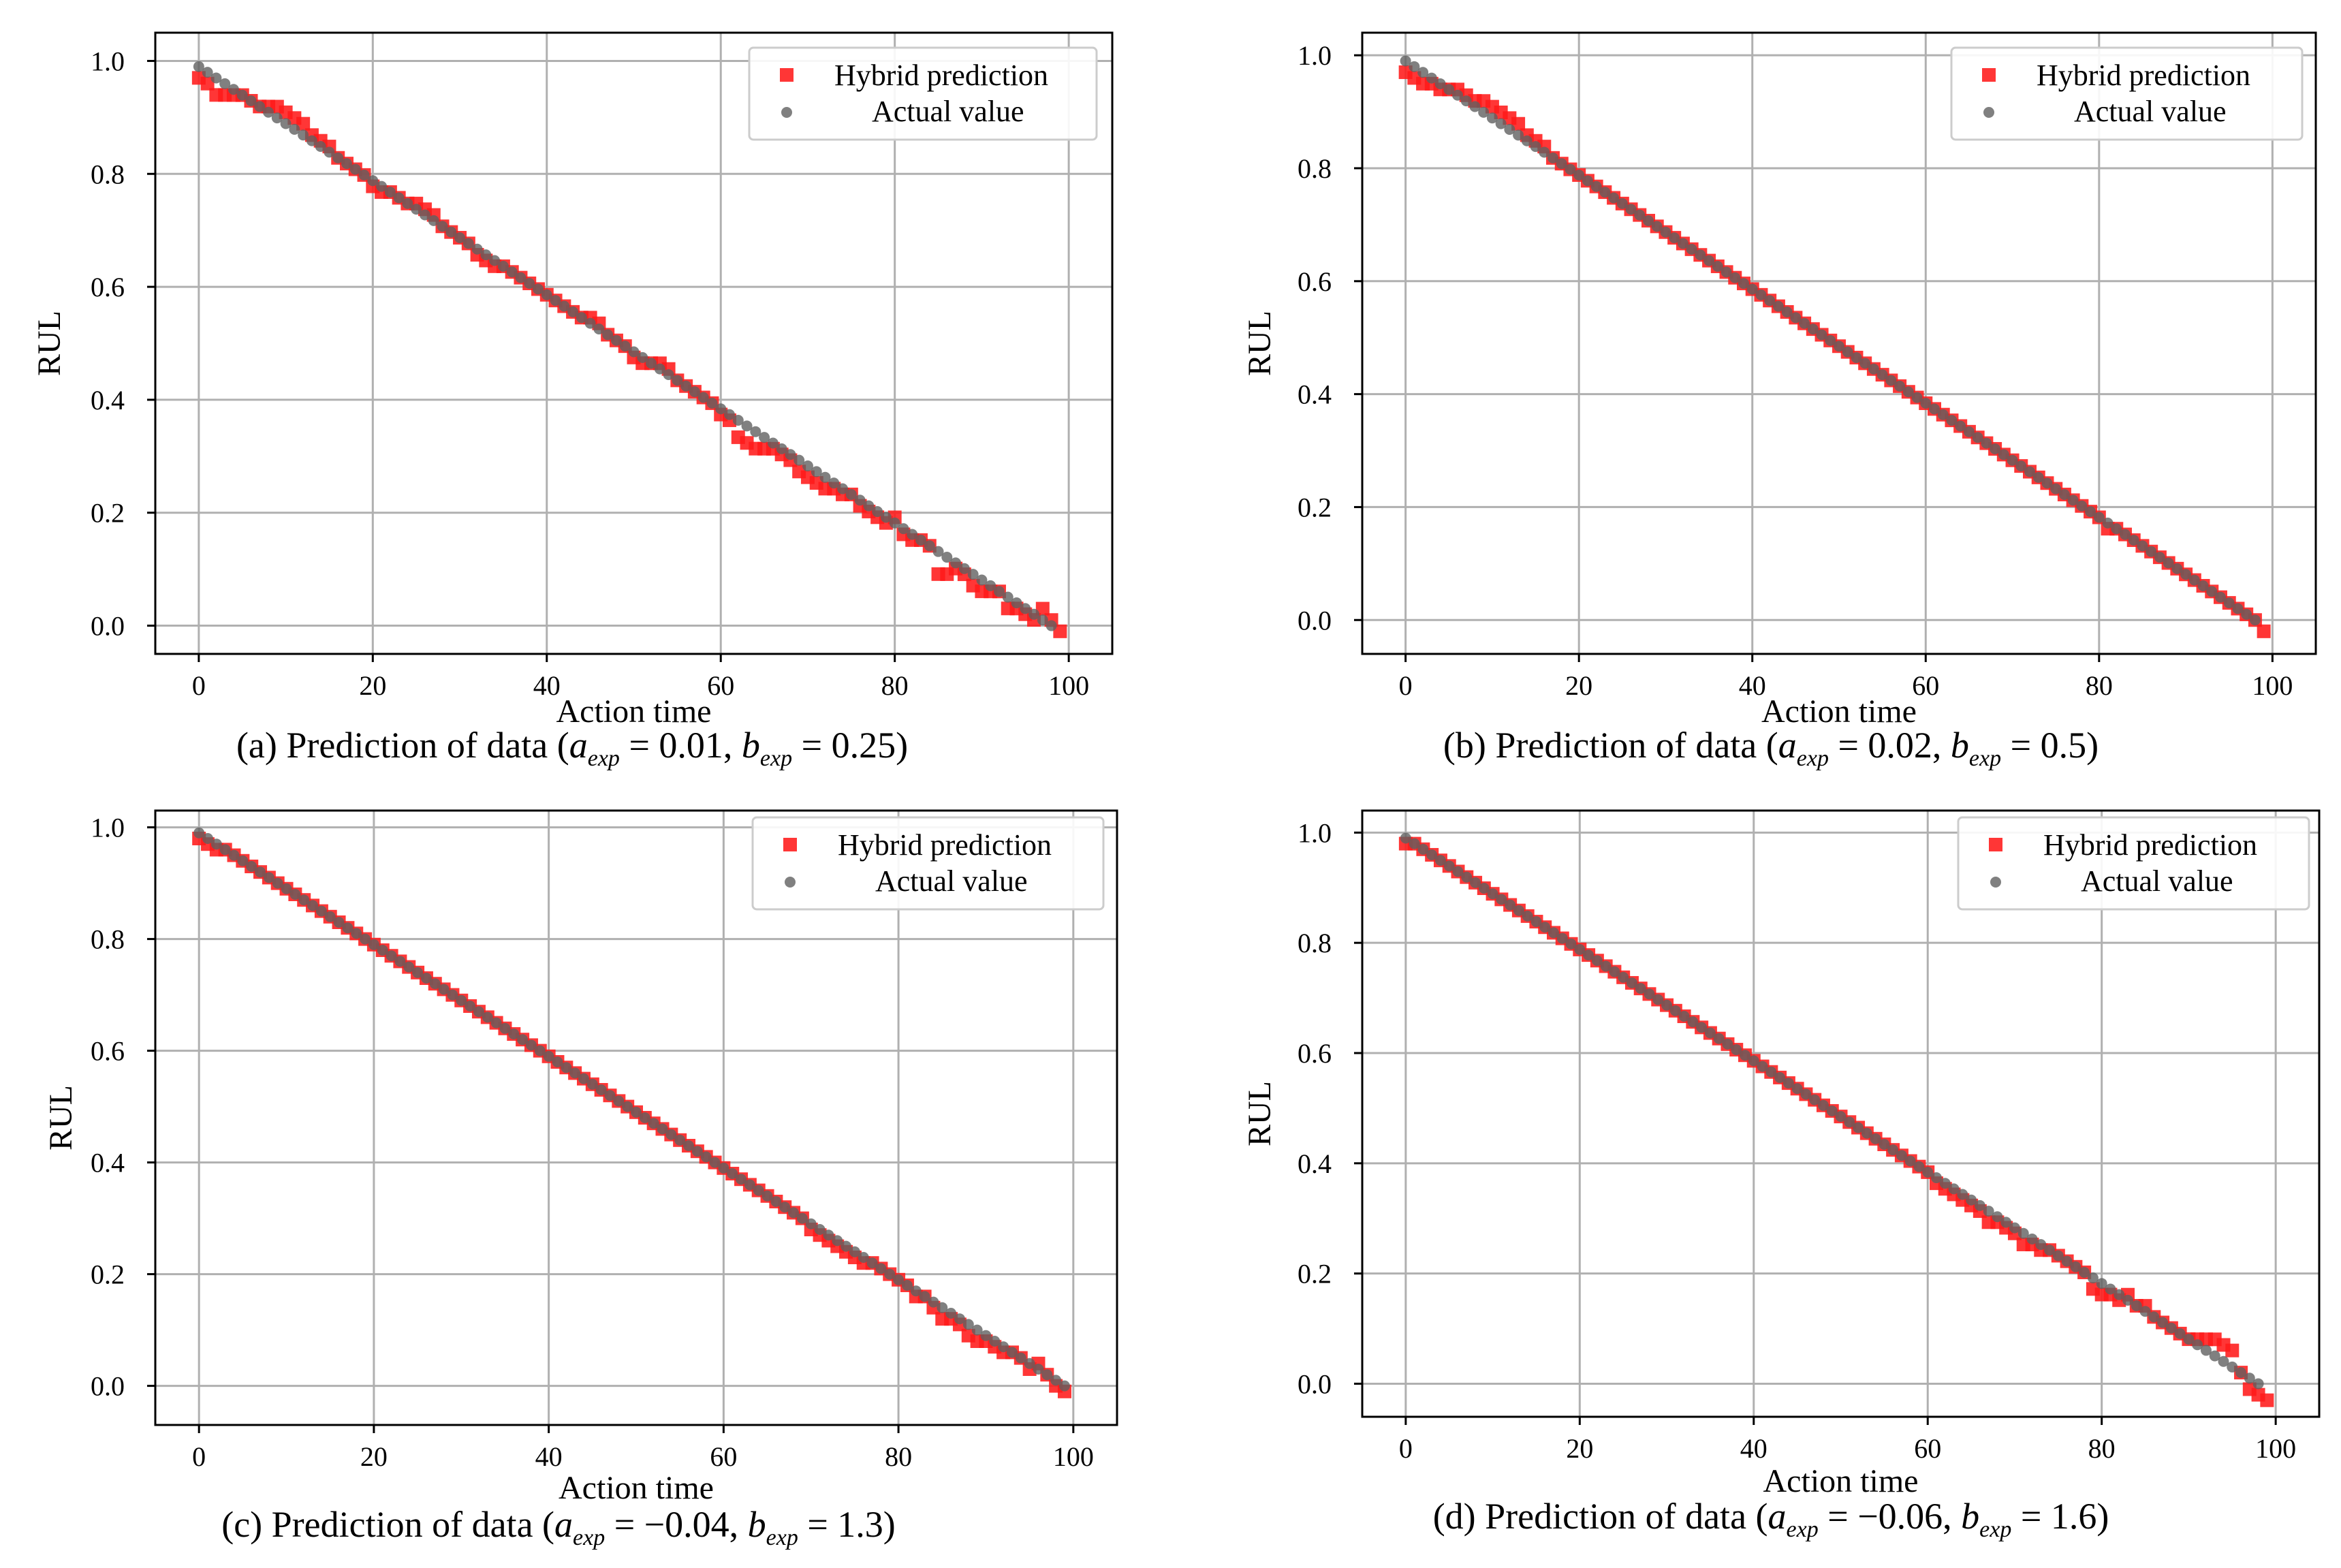  Describe the element at coordinates (1579, 1448) in the screenshot. I see `x-tick-label: 20` at that location.